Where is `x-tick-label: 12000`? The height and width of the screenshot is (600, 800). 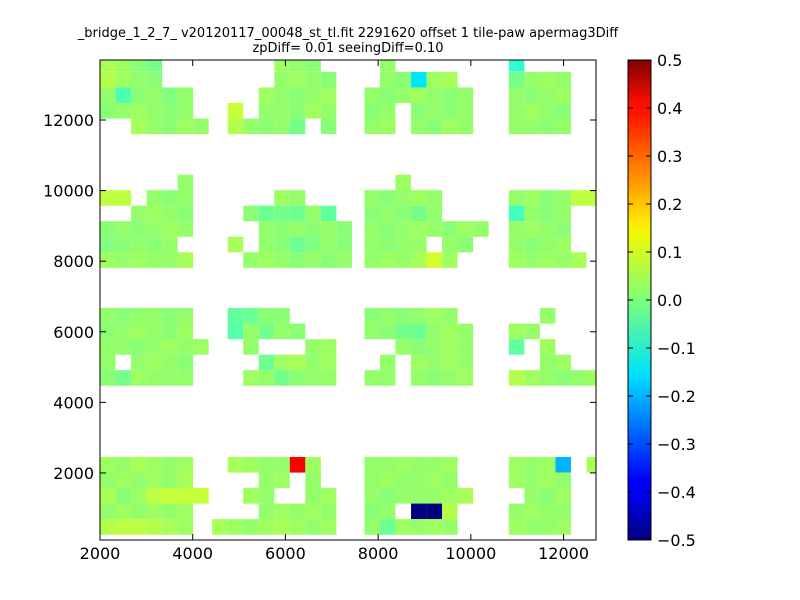
x-tick-label: 12000 is located at coordinates (563, 553).